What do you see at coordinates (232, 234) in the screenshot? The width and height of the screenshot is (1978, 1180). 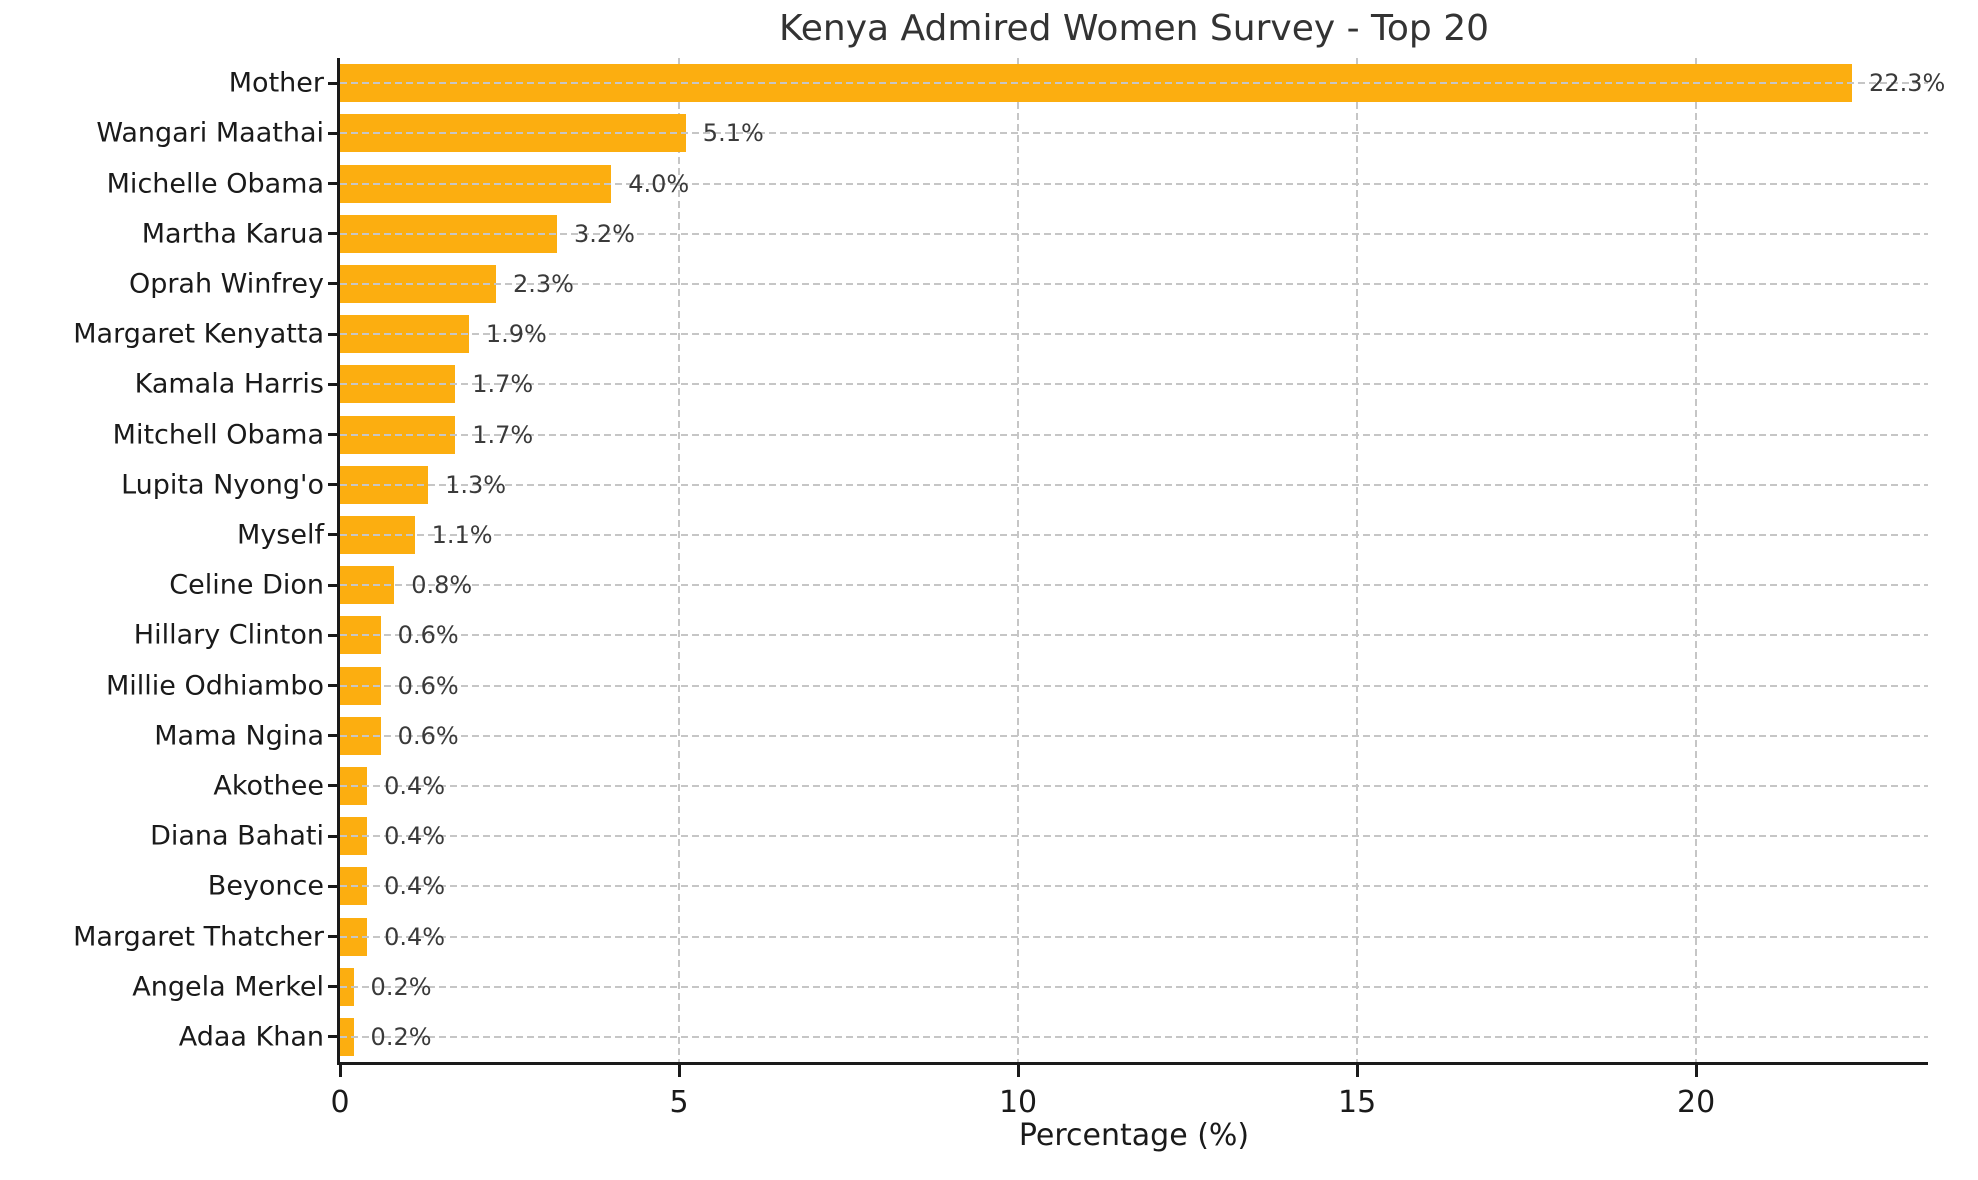 I see `category-label: Martha Karua` at bounding box center [232, 234].